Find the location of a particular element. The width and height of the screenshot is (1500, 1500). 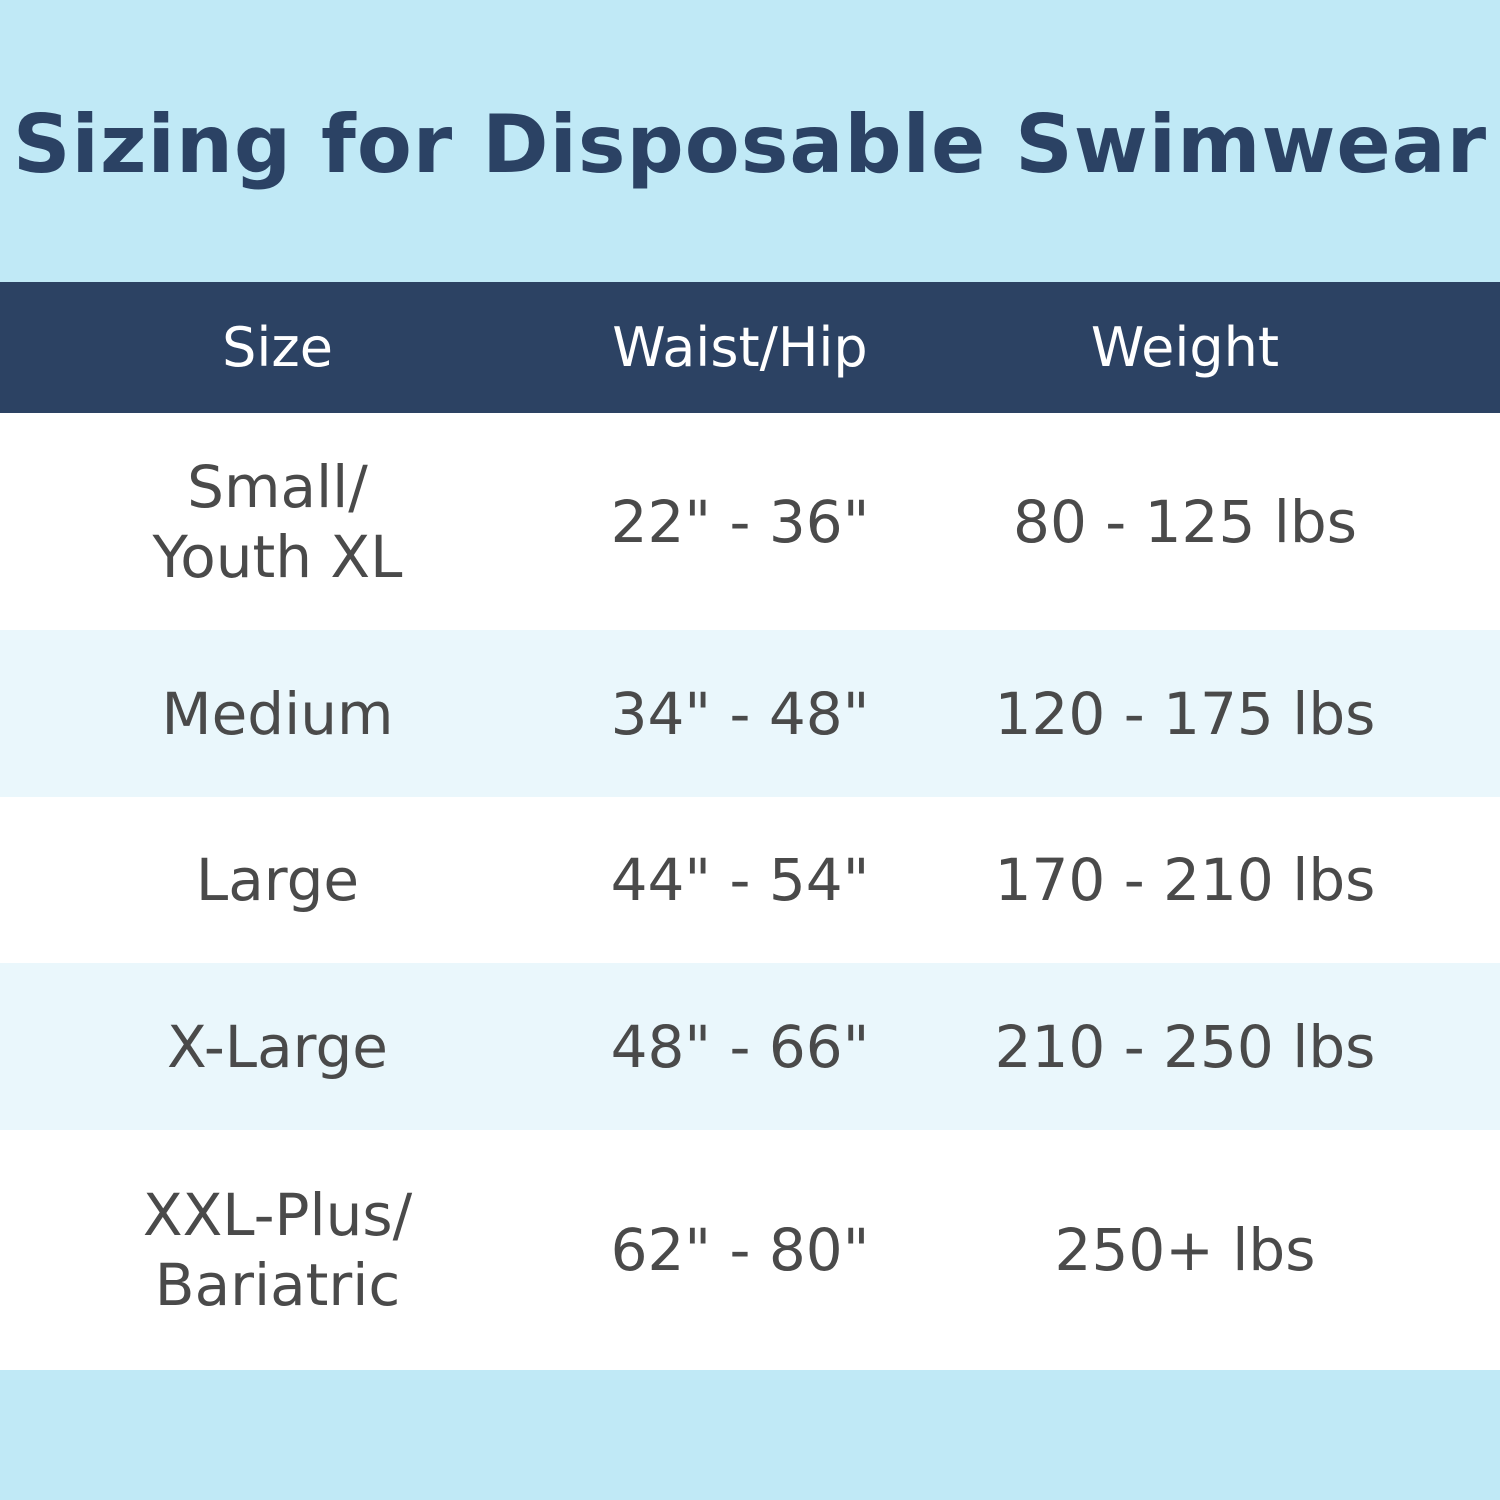

size-cell: X-Large is located at coordinates (277, 1046).